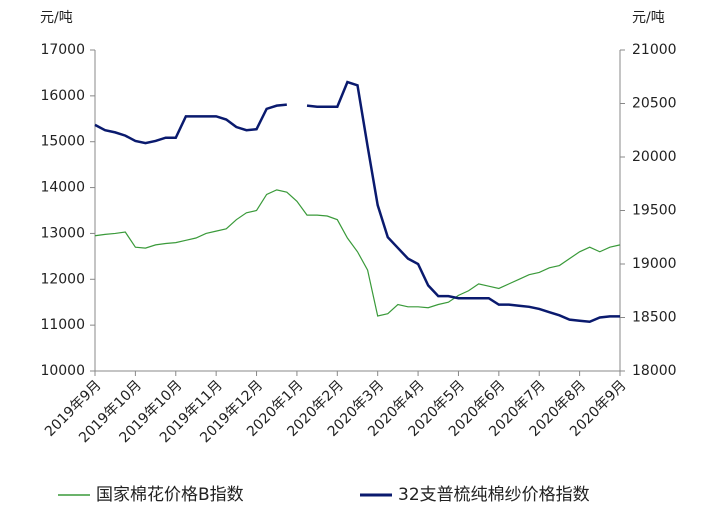 The height and width of the screenshot is (527, 714). What do you see at coordinates (654, 371) in the screenshot?
I see `y2-tick-label: 18000` at bounding box center [654, 371].